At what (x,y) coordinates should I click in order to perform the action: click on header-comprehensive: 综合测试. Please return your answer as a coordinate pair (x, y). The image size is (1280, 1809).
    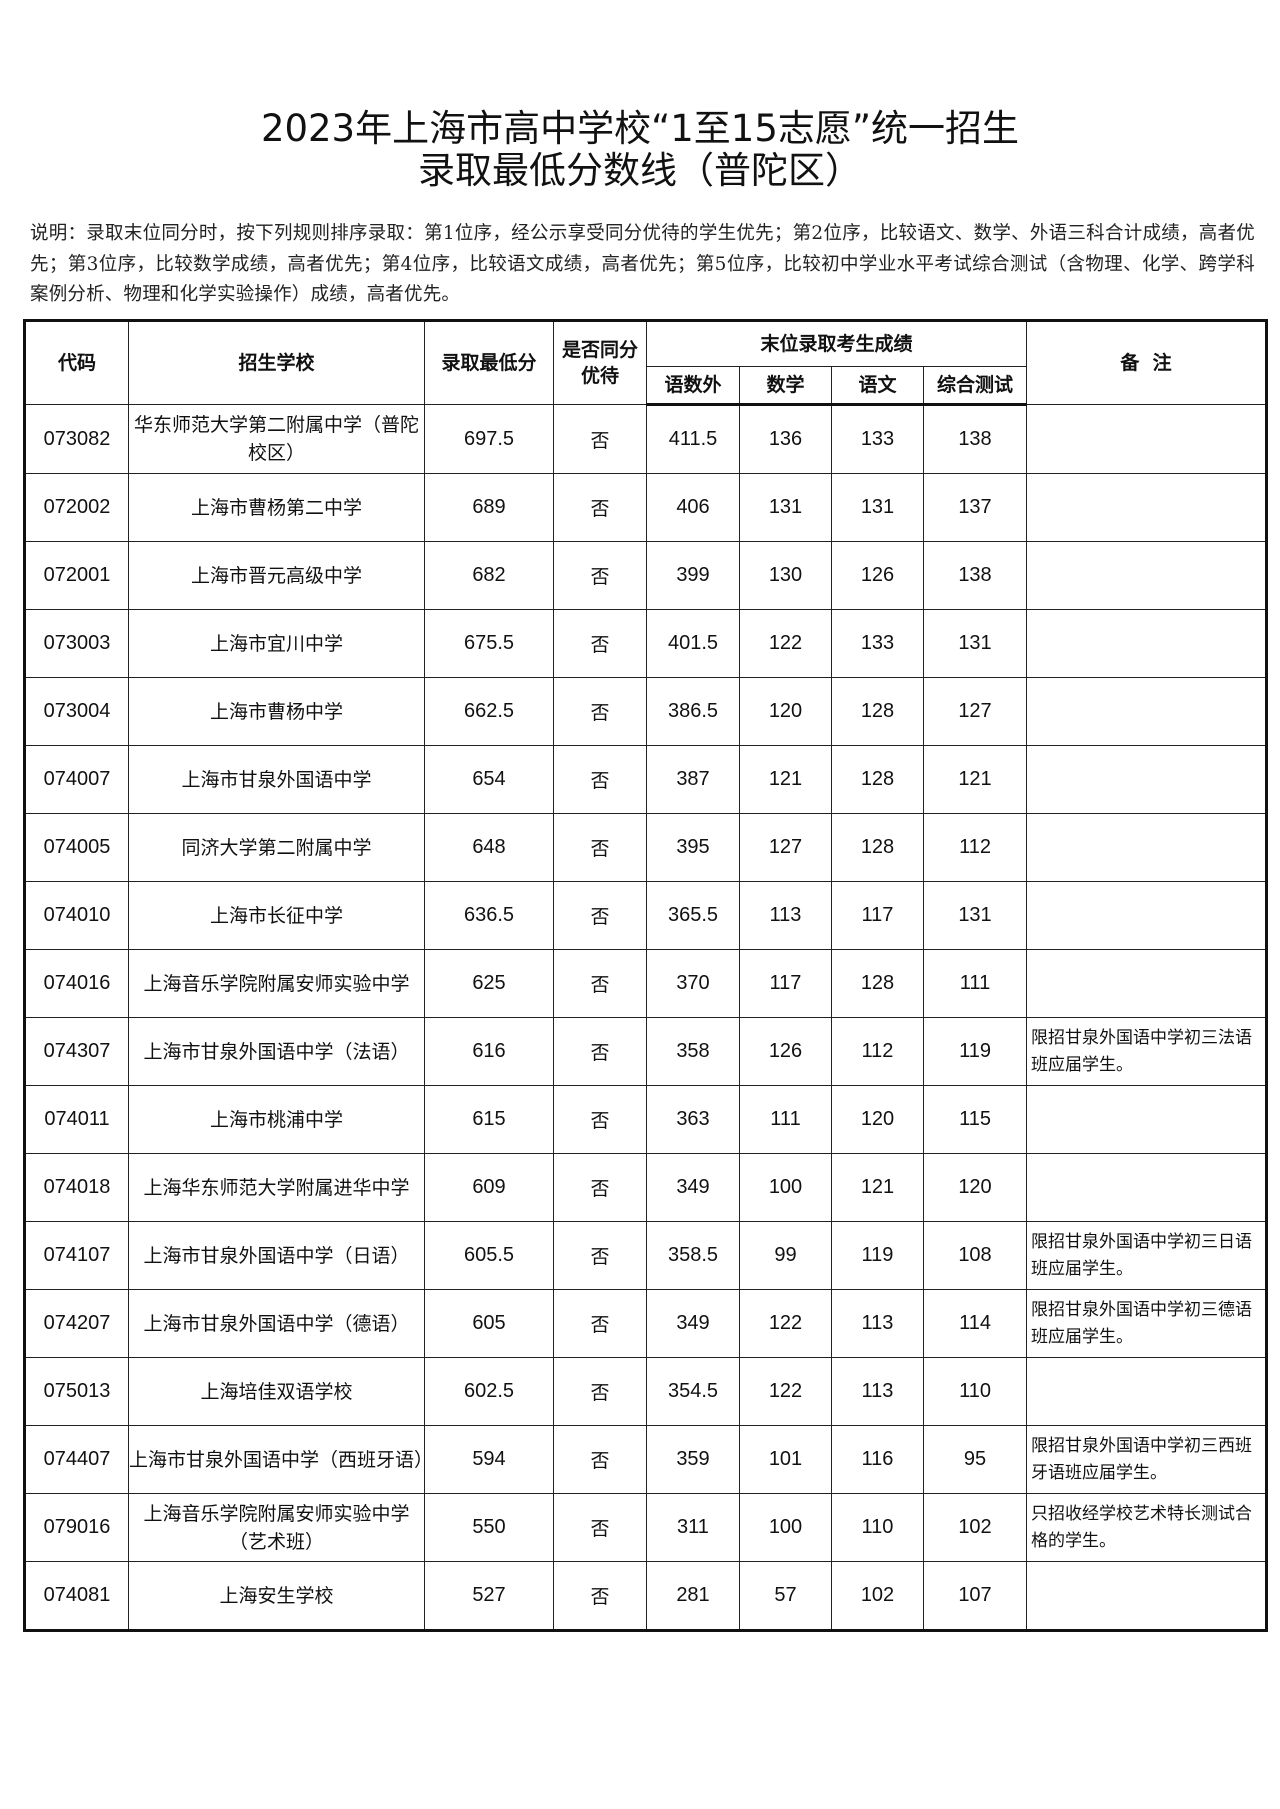
    Looking at the image, I should click on (975, 386).